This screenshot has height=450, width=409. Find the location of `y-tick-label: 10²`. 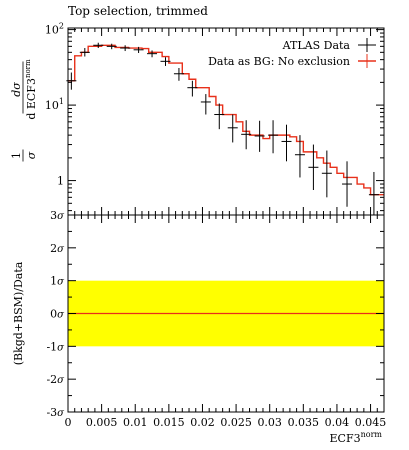

y-tick-label: 10² is located at coordinates (54, 29).